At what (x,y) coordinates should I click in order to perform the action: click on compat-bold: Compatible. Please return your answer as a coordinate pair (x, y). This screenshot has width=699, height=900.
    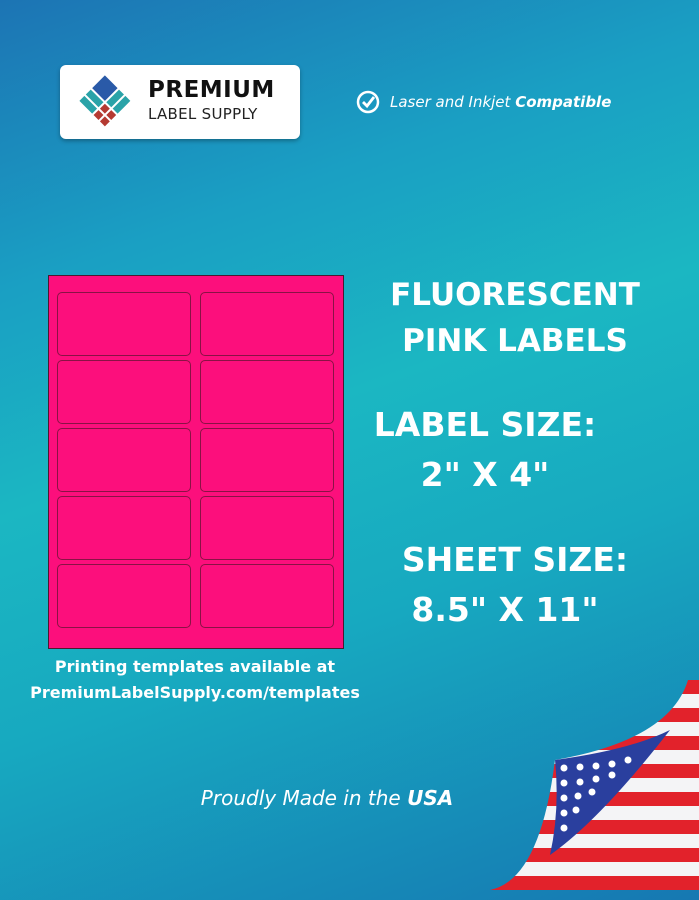
    Looking at the image, I should click on (563, 102).